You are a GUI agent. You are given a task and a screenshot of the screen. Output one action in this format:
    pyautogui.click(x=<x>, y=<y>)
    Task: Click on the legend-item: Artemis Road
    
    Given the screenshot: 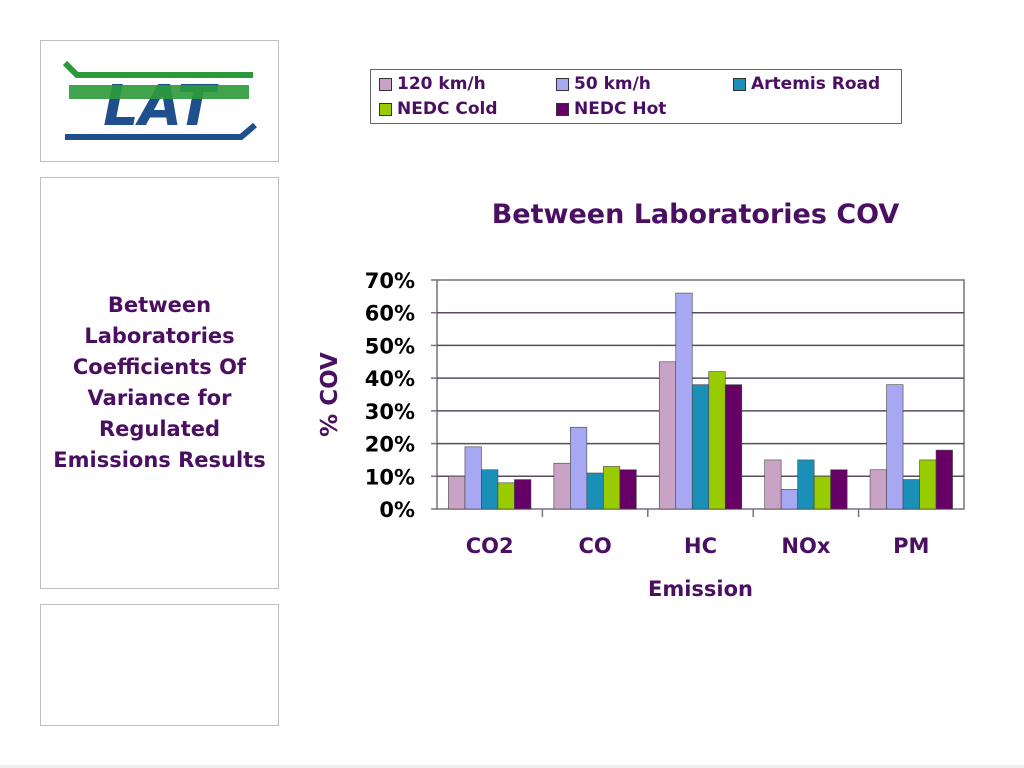 What is the action you would take?
    pyautogui.click(x=806, y=84)
    